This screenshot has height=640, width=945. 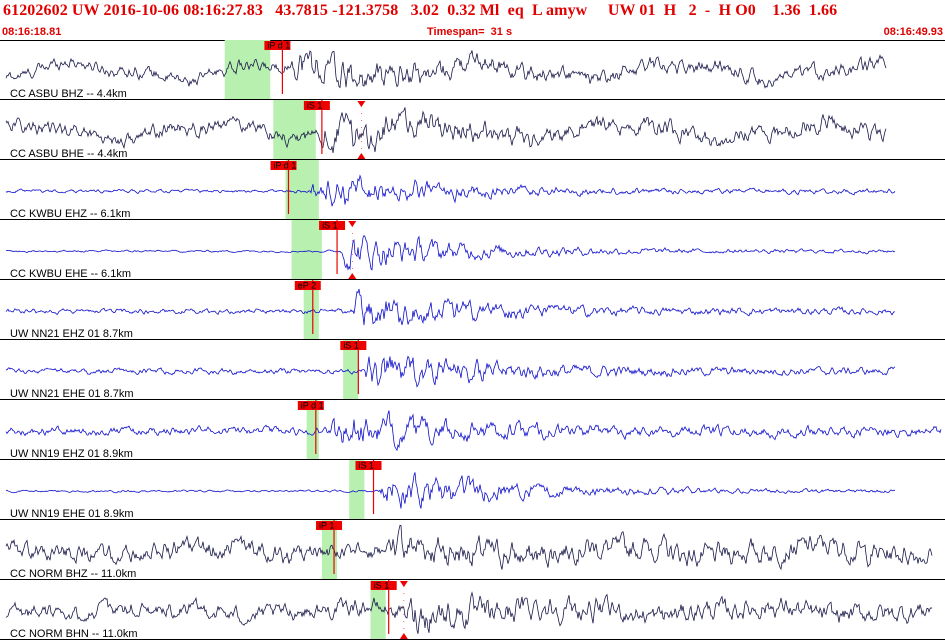 What do you see at coordinates (32, 32) in the screenshot?
I see `start-time-label: 08:16:18.81` at bounding box center [32, 32].